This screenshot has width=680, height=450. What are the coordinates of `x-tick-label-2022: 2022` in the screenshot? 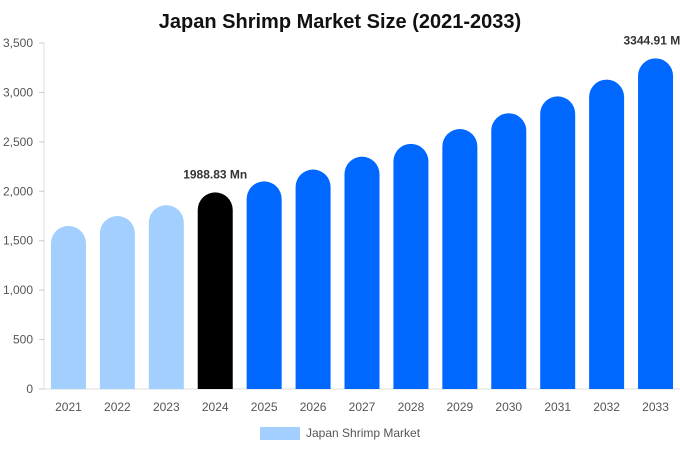 It's located at (117, 407).